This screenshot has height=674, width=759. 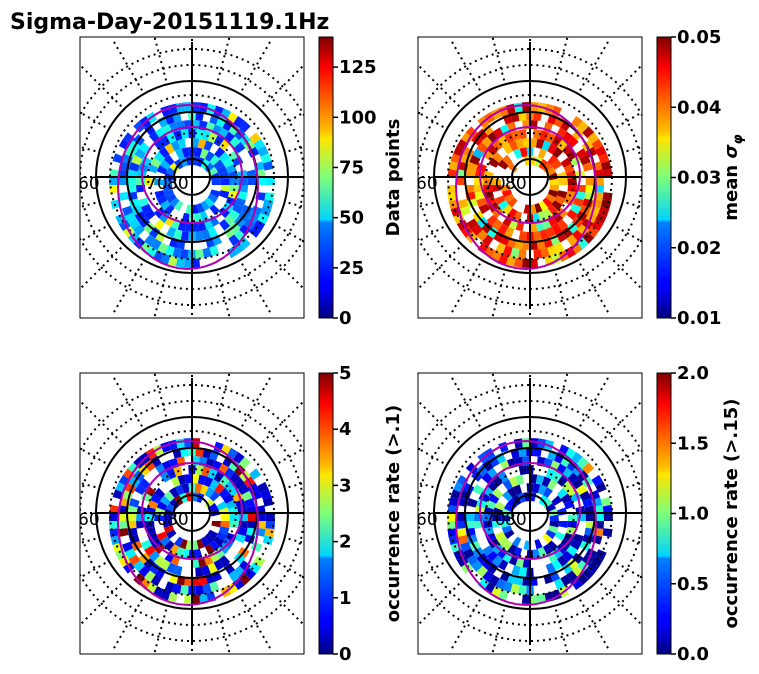 I want to click on colorbar-label: occurrence rate (>.1), so click(x=393, y=513).